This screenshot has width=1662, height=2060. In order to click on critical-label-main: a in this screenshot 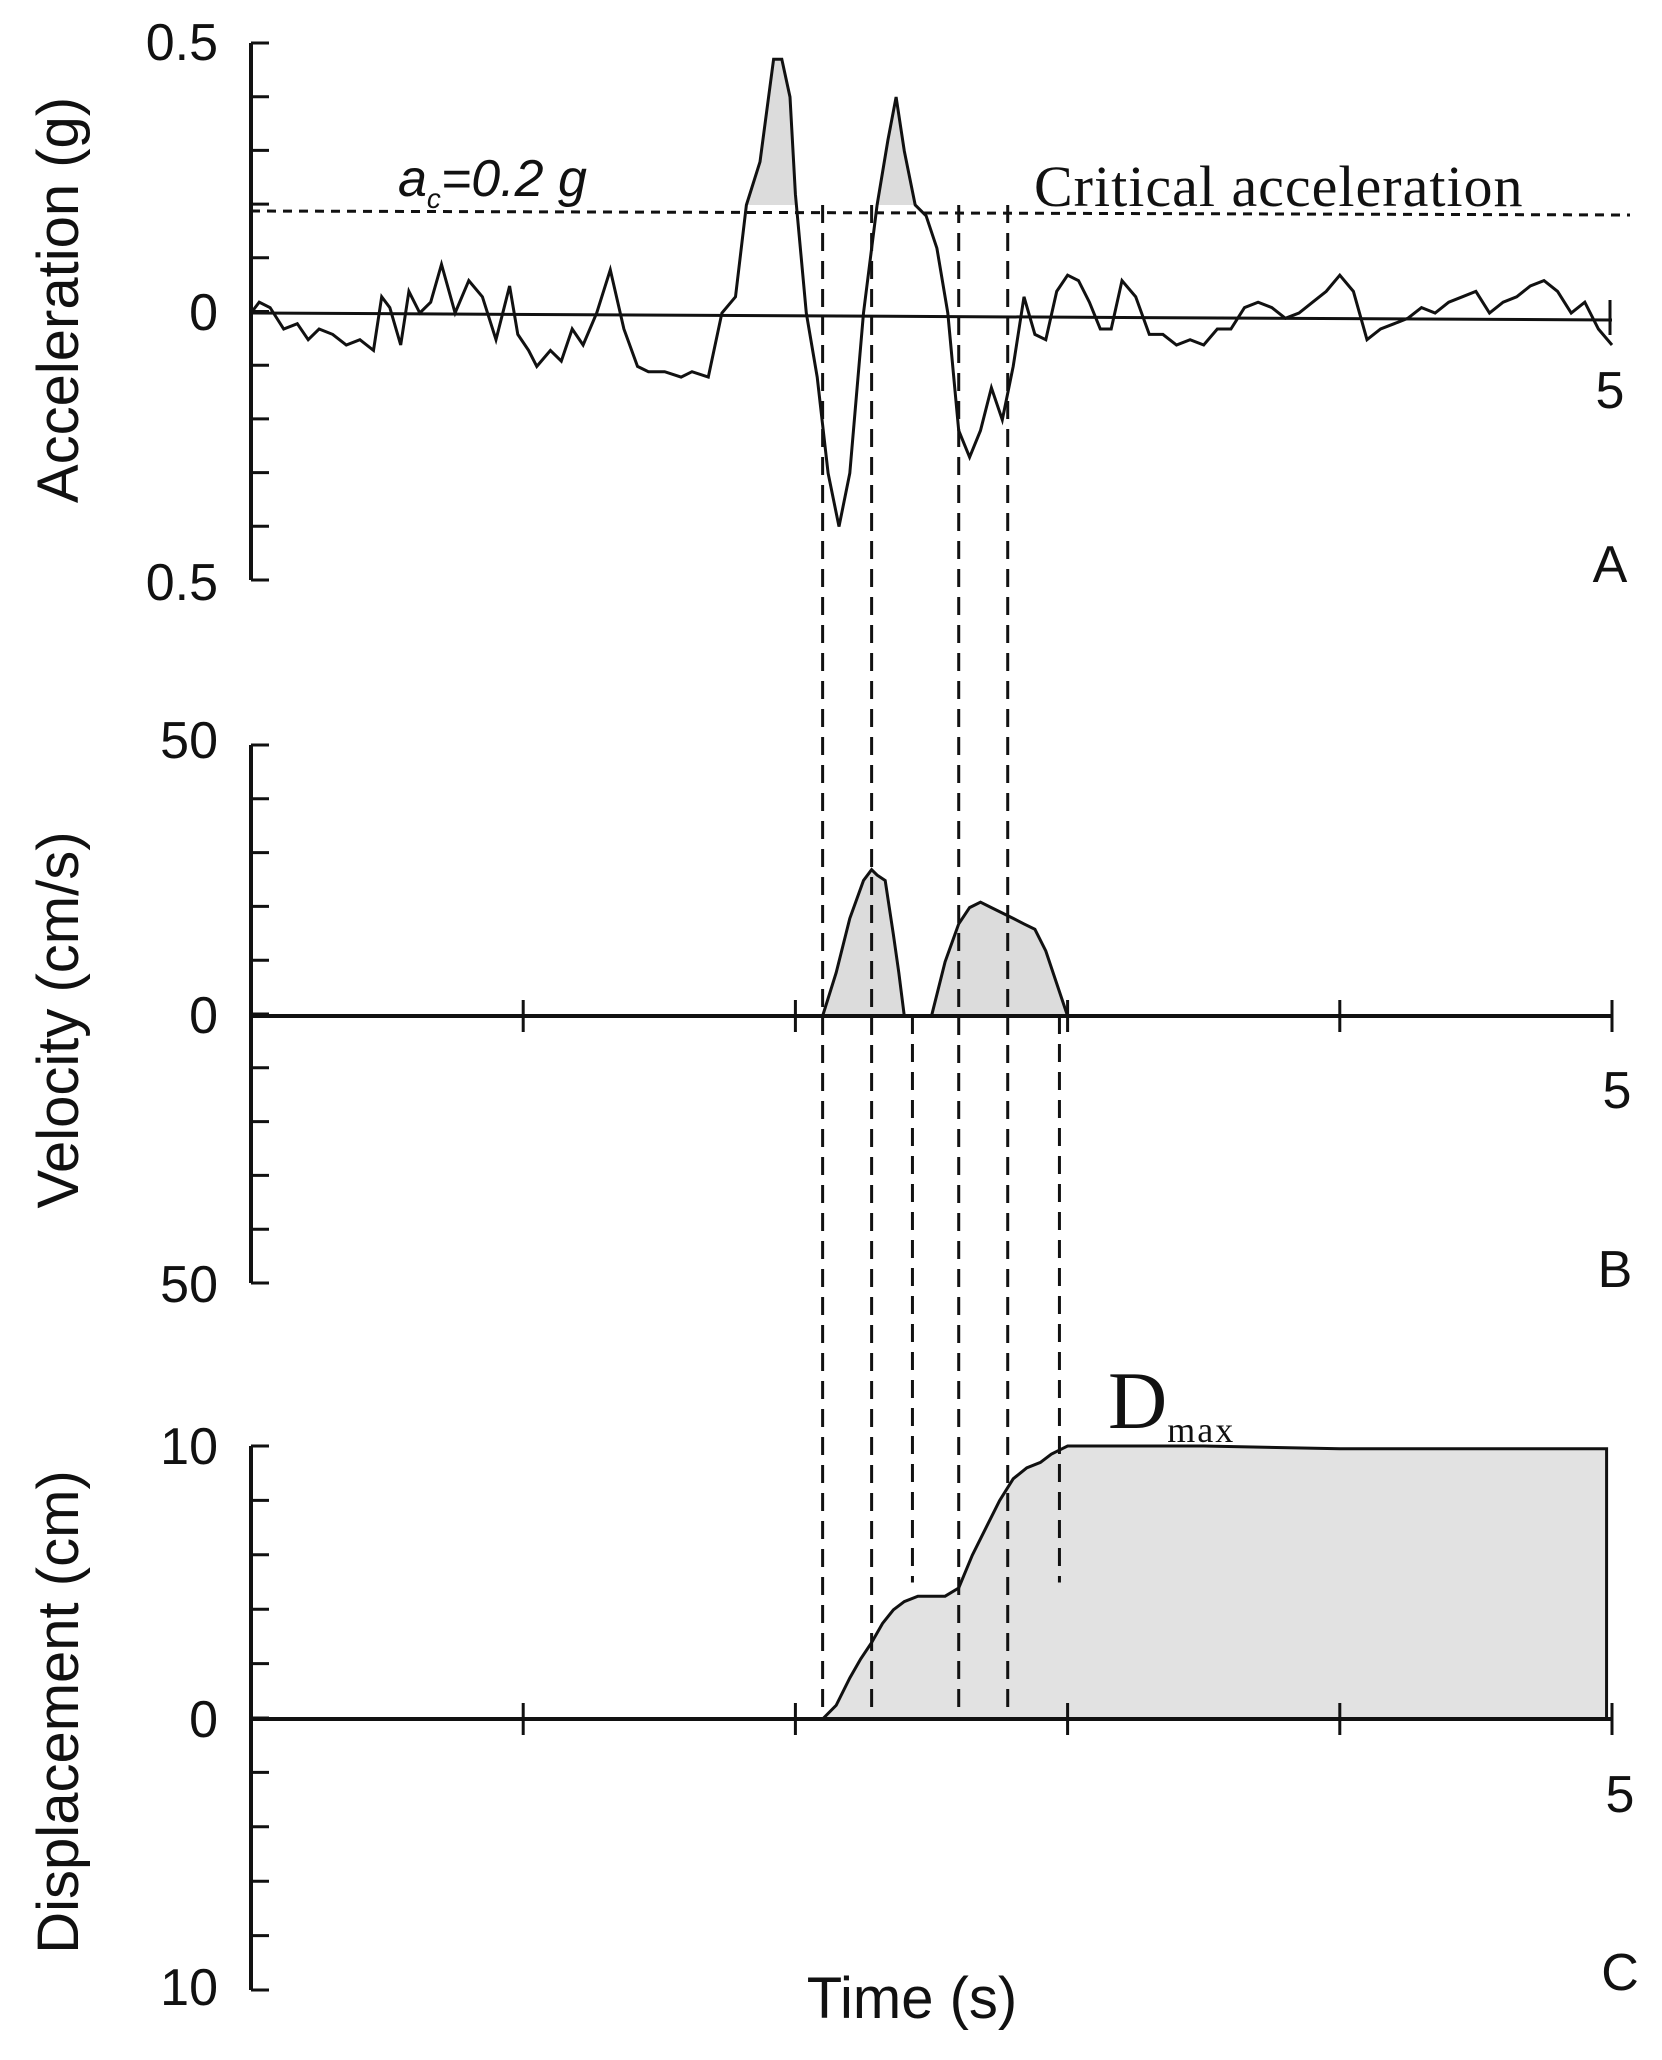, I will do `click(412, 179)`.